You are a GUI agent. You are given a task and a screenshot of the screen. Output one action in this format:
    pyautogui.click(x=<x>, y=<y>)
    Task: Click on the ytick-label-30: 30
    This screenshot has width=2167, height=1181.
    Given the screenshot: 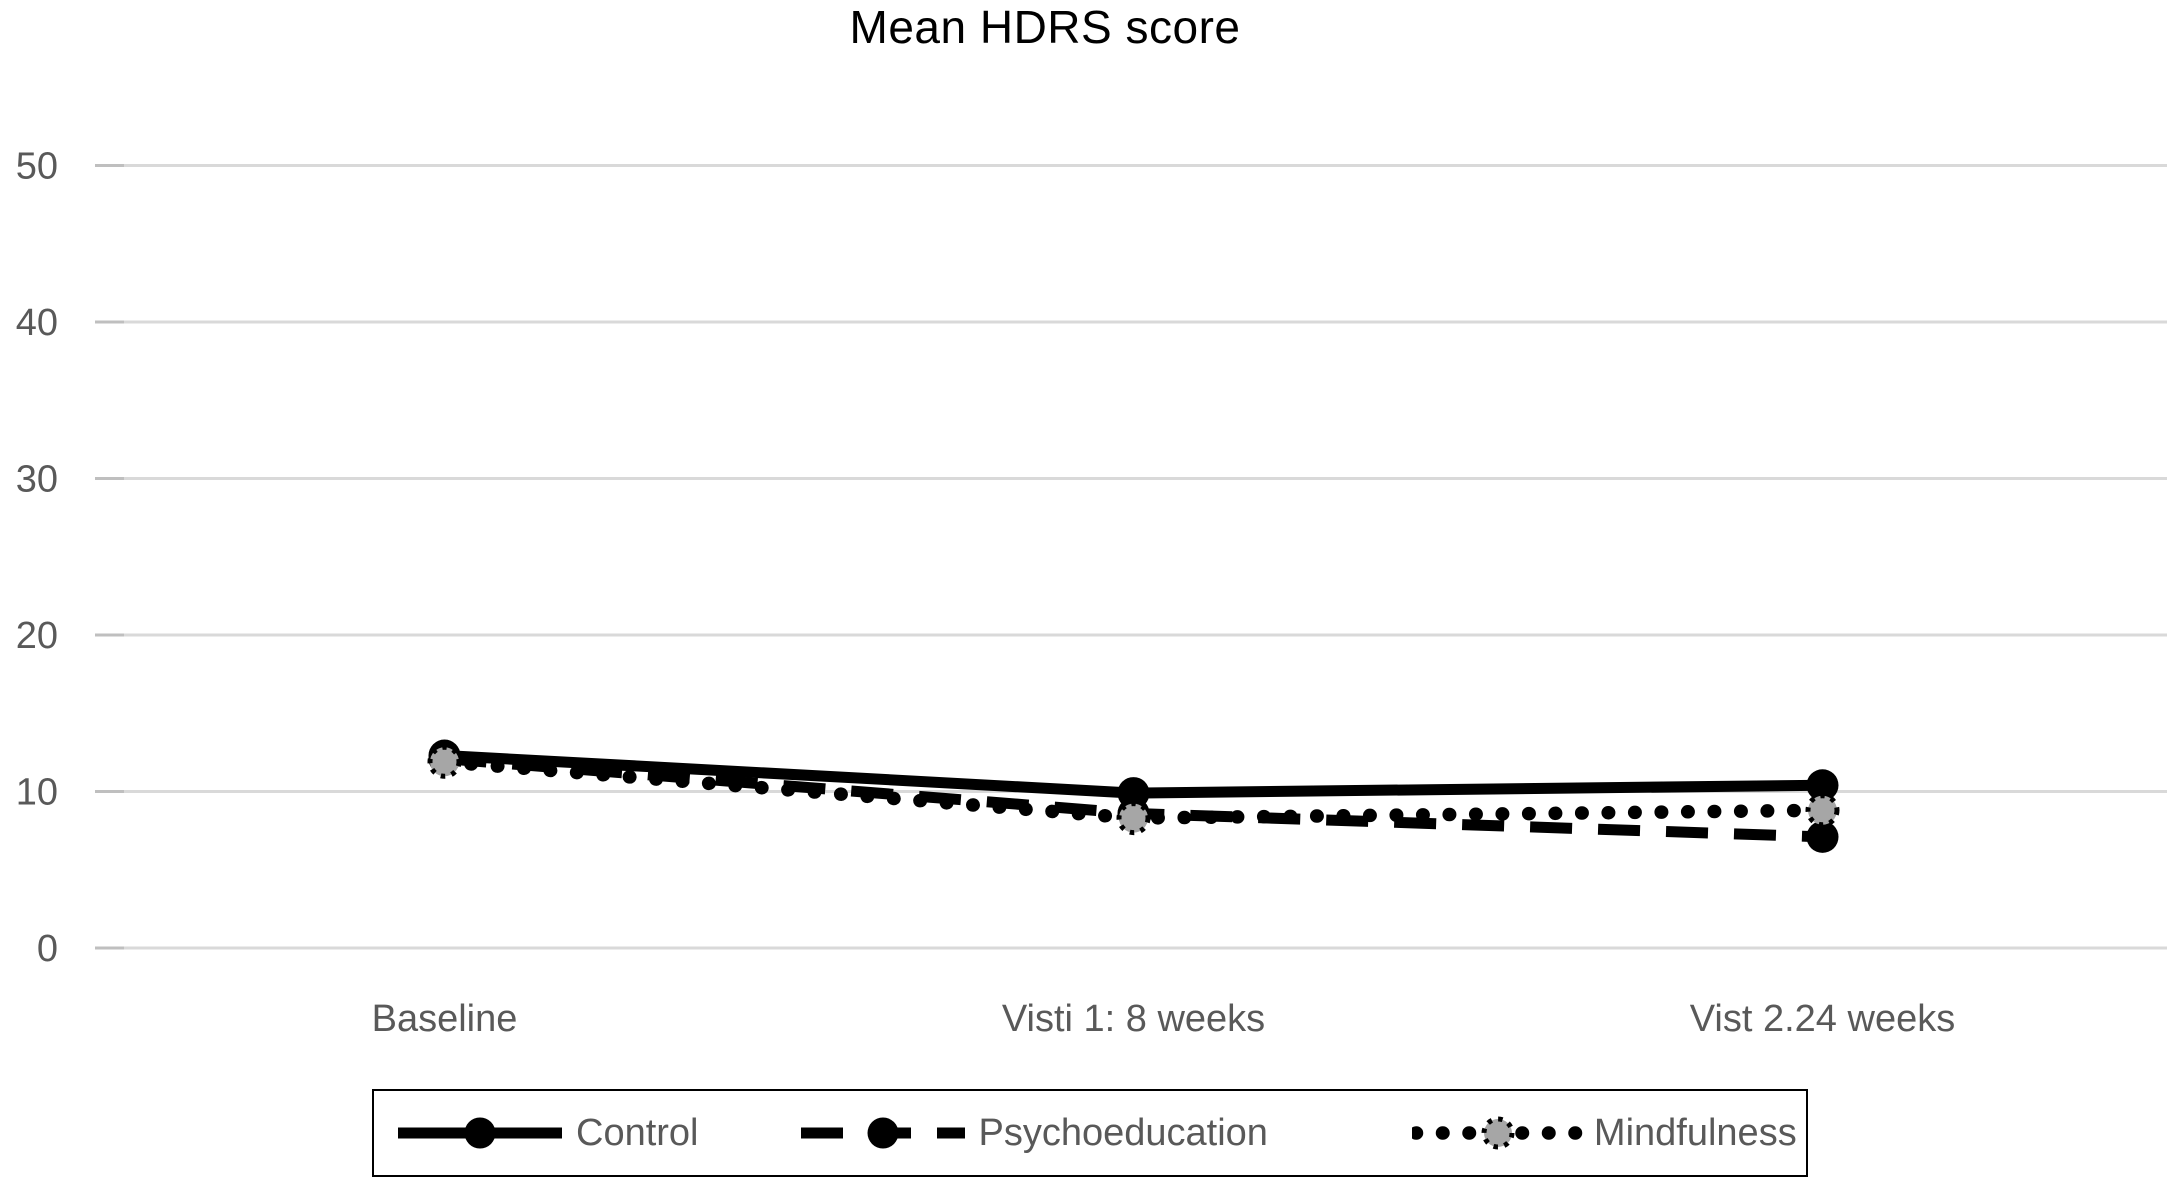 What is the action you would take?
    pyautogui.click(x=37, y=480)
    